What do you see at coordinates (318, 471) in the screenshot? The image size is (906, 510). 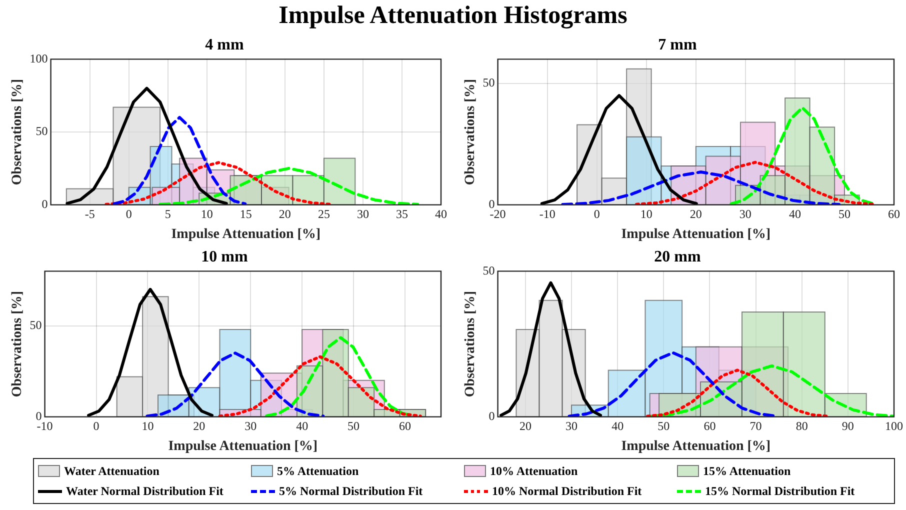 I see `legend-label: 5% Attenuation` at bounding box center [318, 471].